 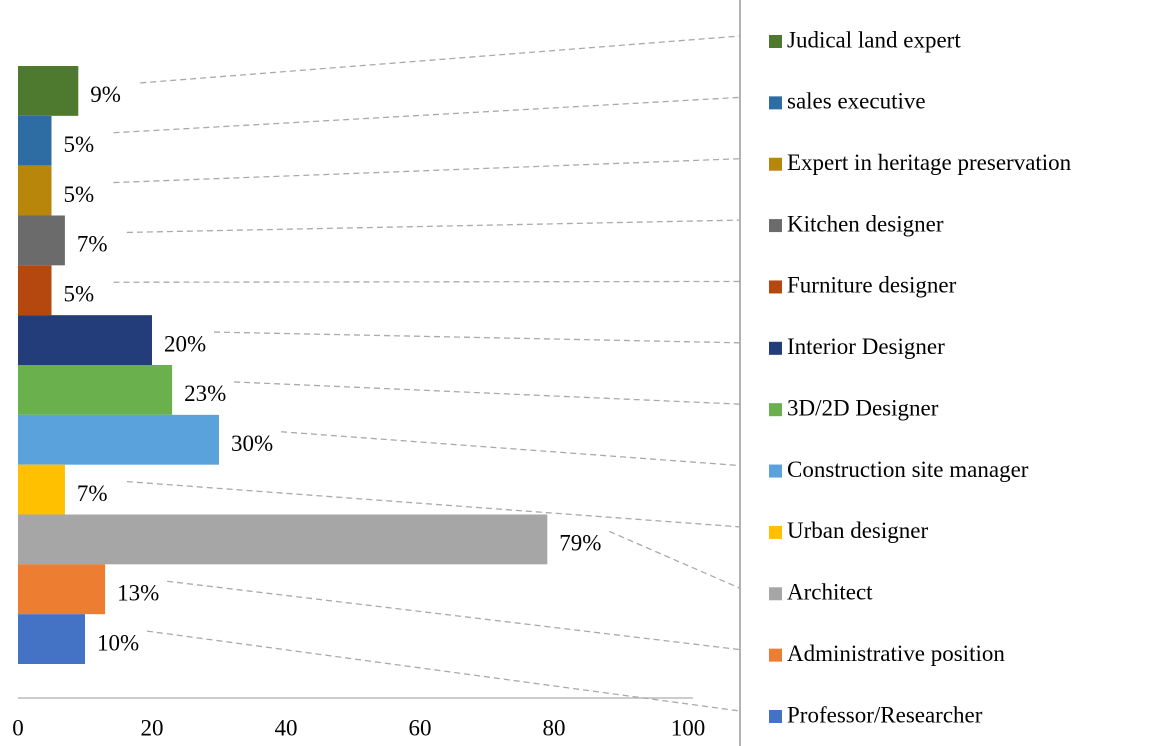 What do you see at coordinates (866, 346) in the screenshot?
I see `legend-label: Interior Designer` at bounding box center [866, 346].